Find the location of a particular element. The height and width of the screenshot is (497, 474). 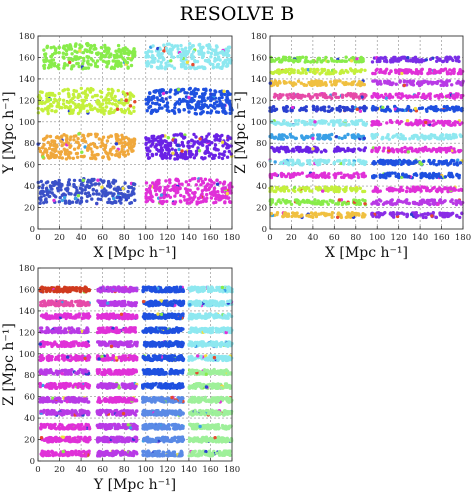

x-tick-label: 20 is located at coordinates (291, 238).